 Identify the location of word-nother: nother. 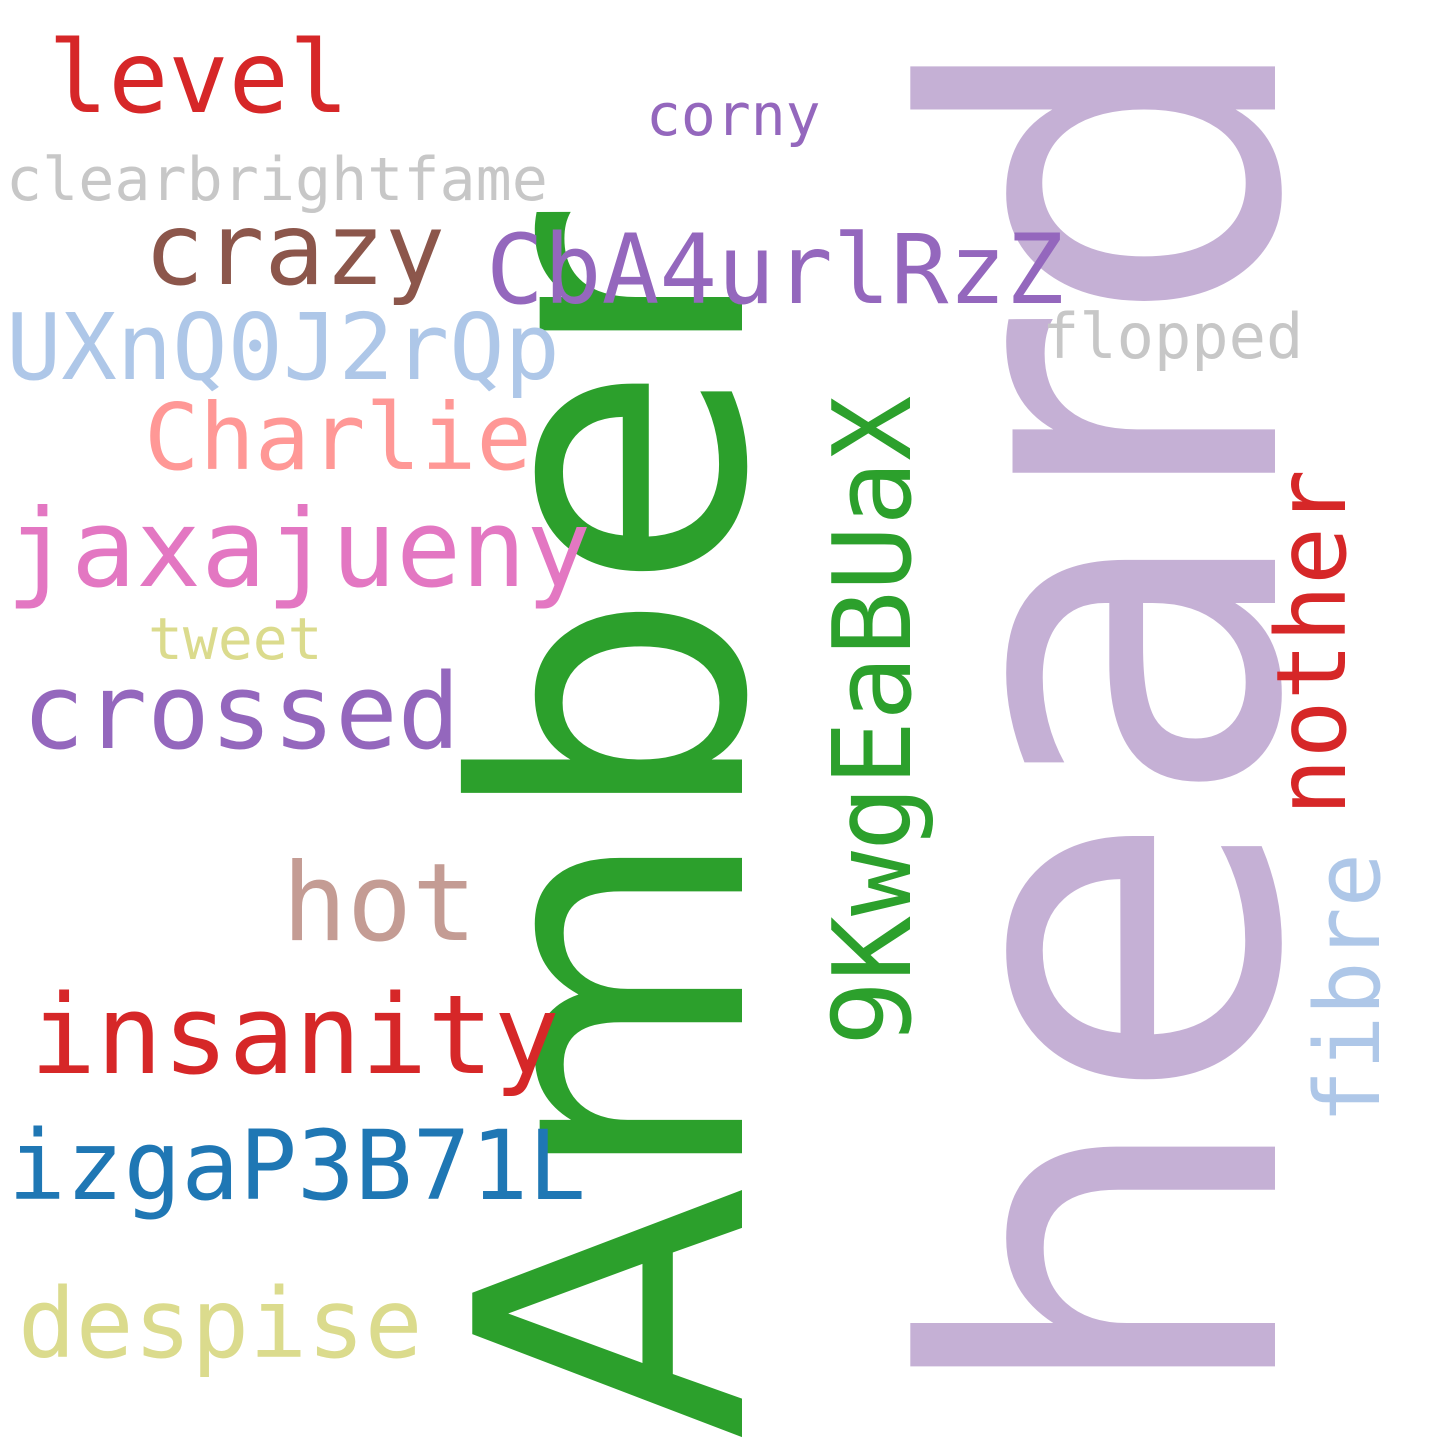
(1312, 642).